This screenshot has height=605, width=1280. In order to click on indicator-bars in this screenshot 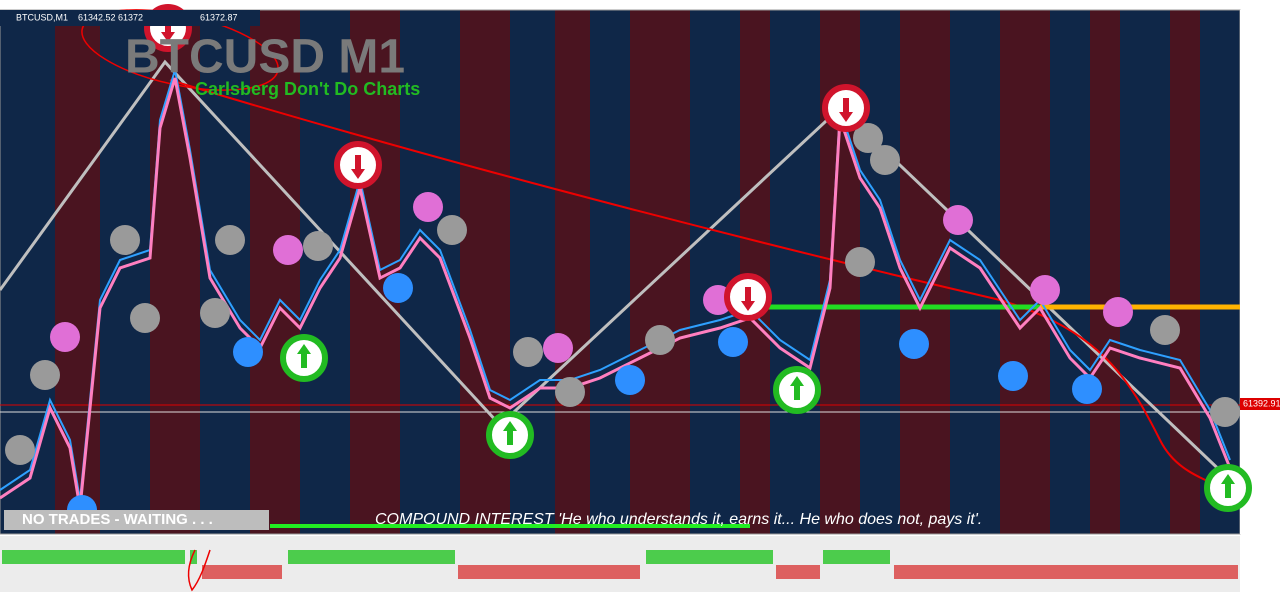, I will do `click(620, 564)`.